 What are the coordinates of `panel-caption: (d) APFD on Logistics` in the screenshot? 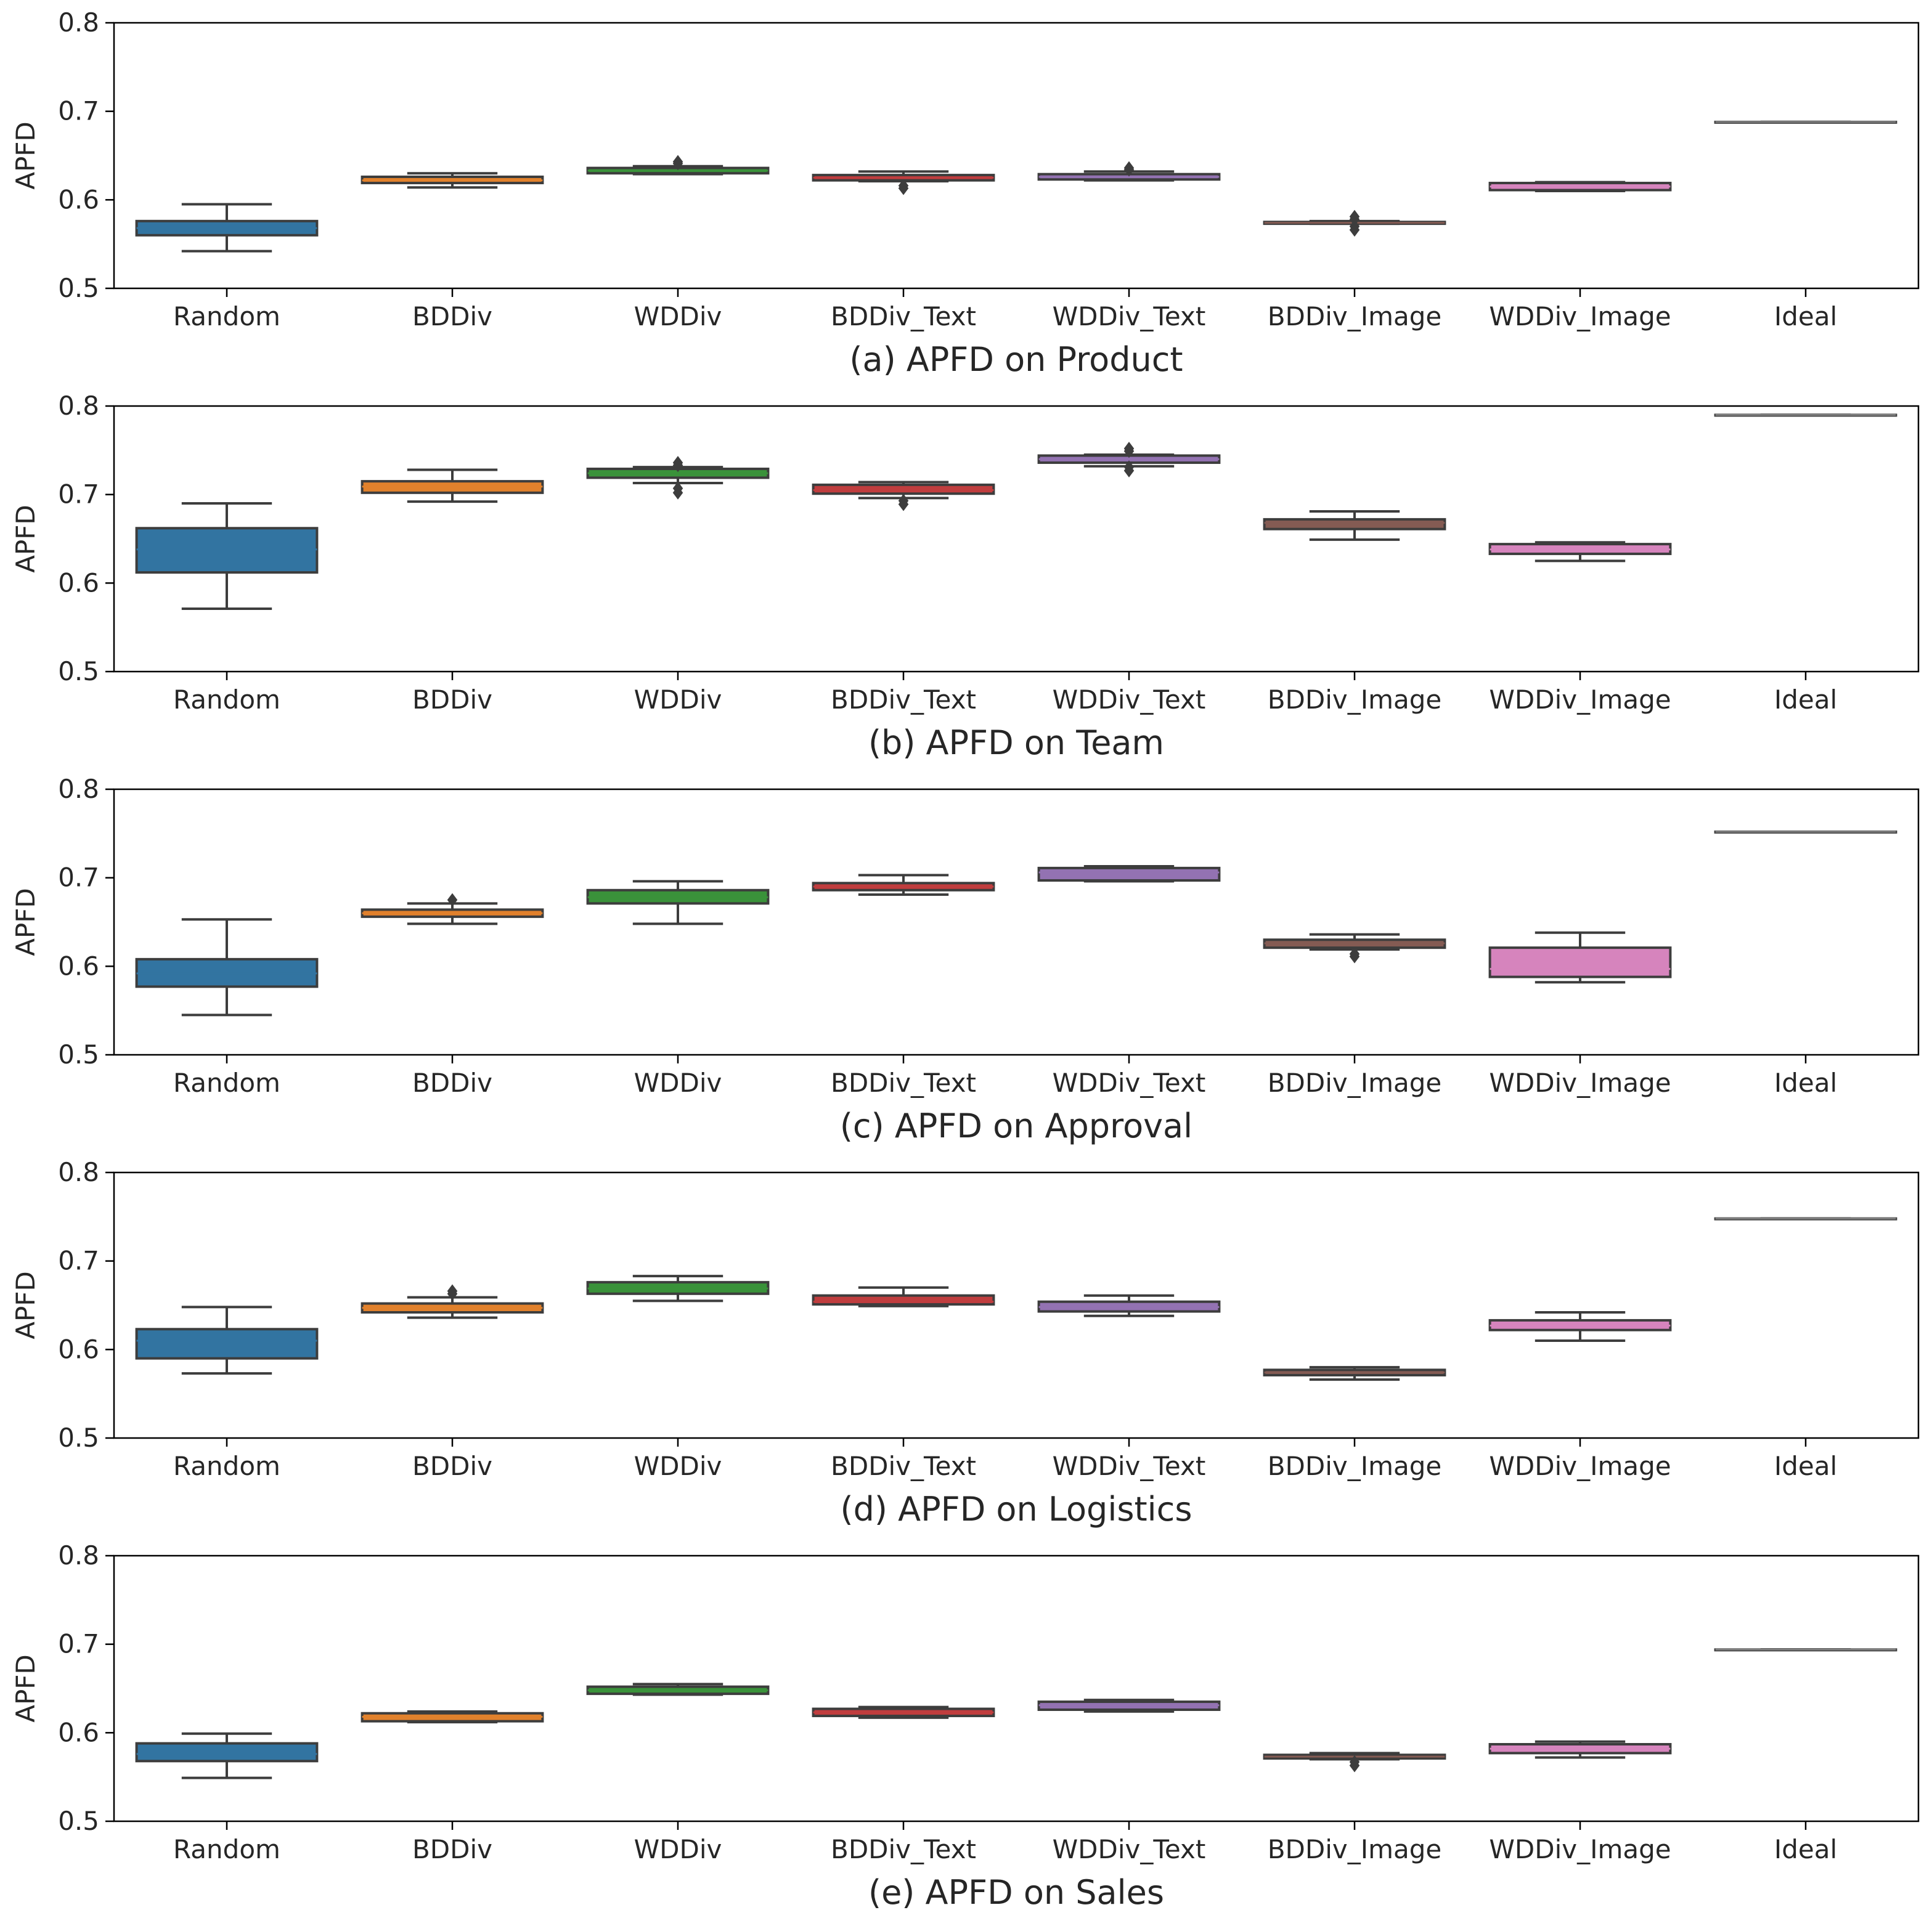 It's located at (1017, 1510).